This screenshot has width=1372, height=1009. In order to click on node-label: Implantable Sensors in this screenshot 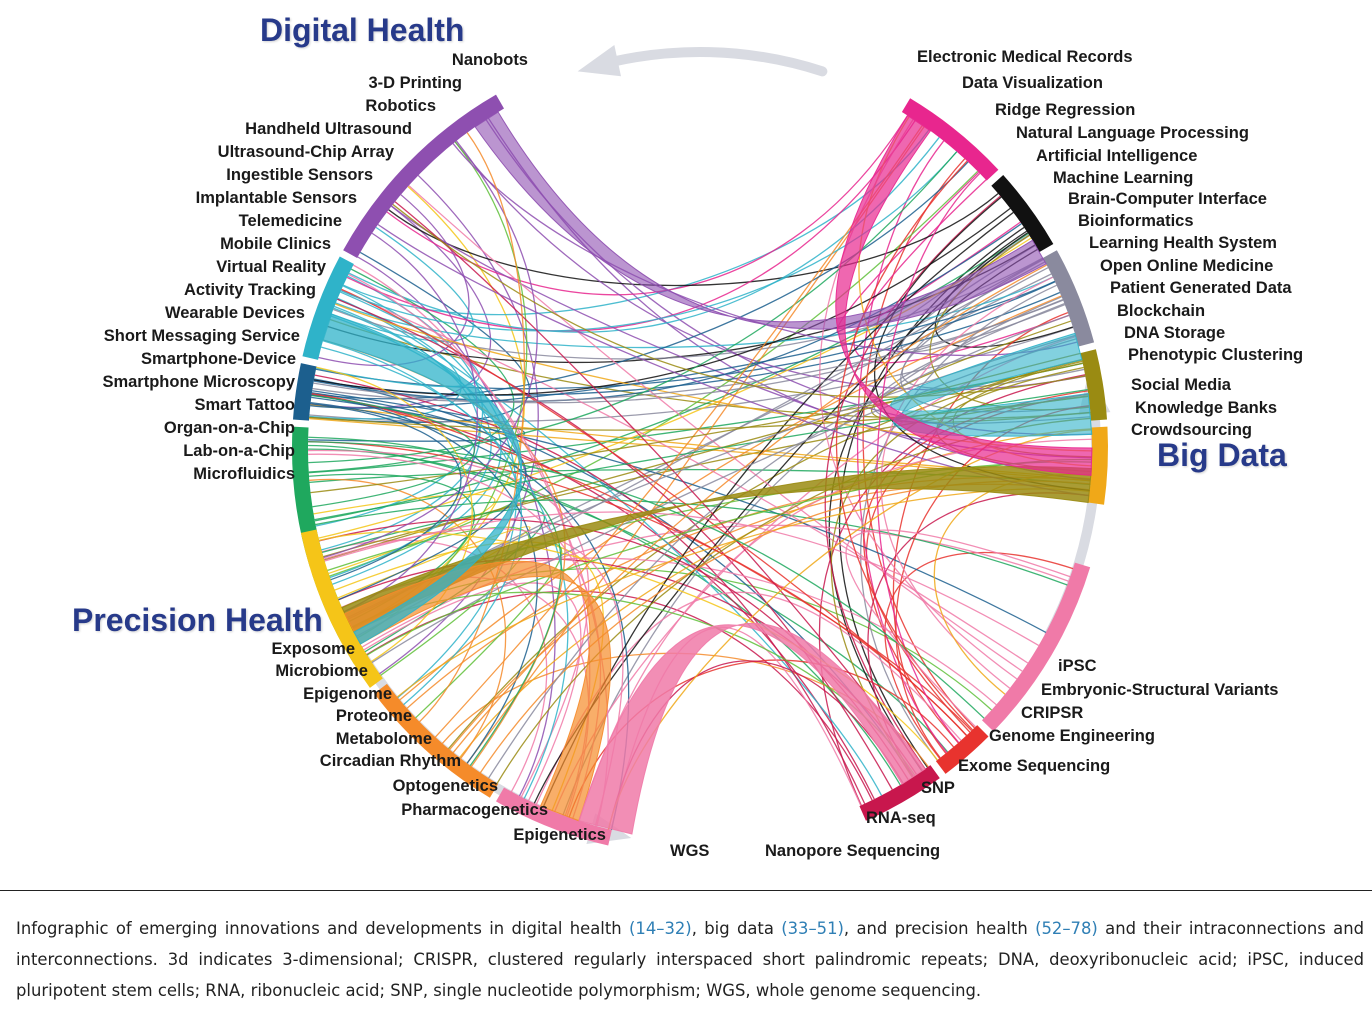, I will do `click(276, 198)`.